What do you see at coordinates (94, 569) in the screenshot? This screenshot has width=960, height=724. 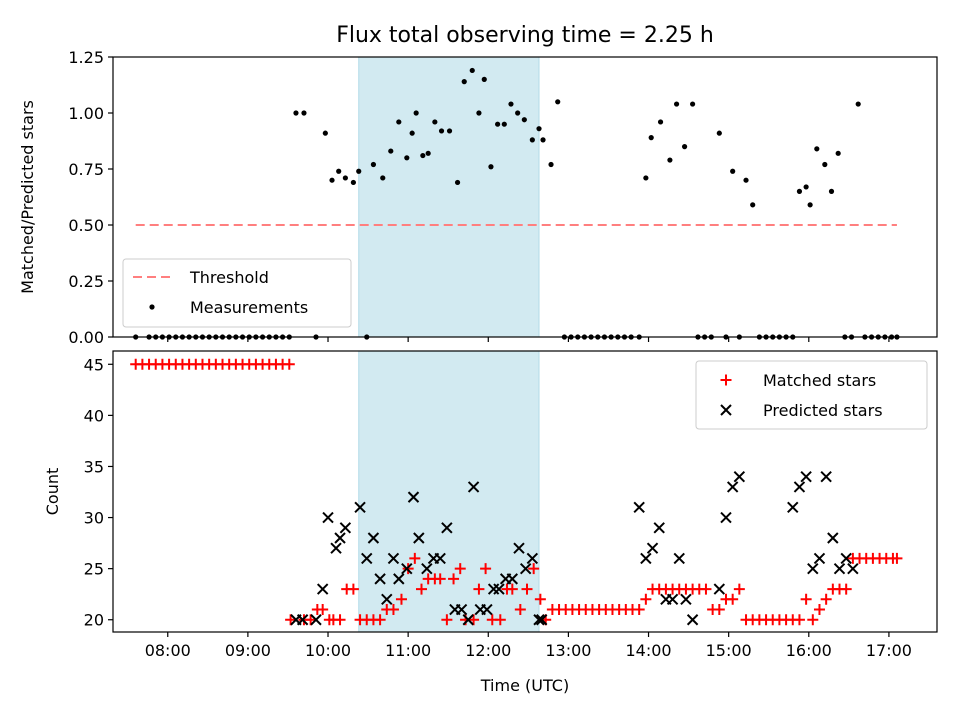 I see `y-tick-label: 25` at bounding box center [94, 569].